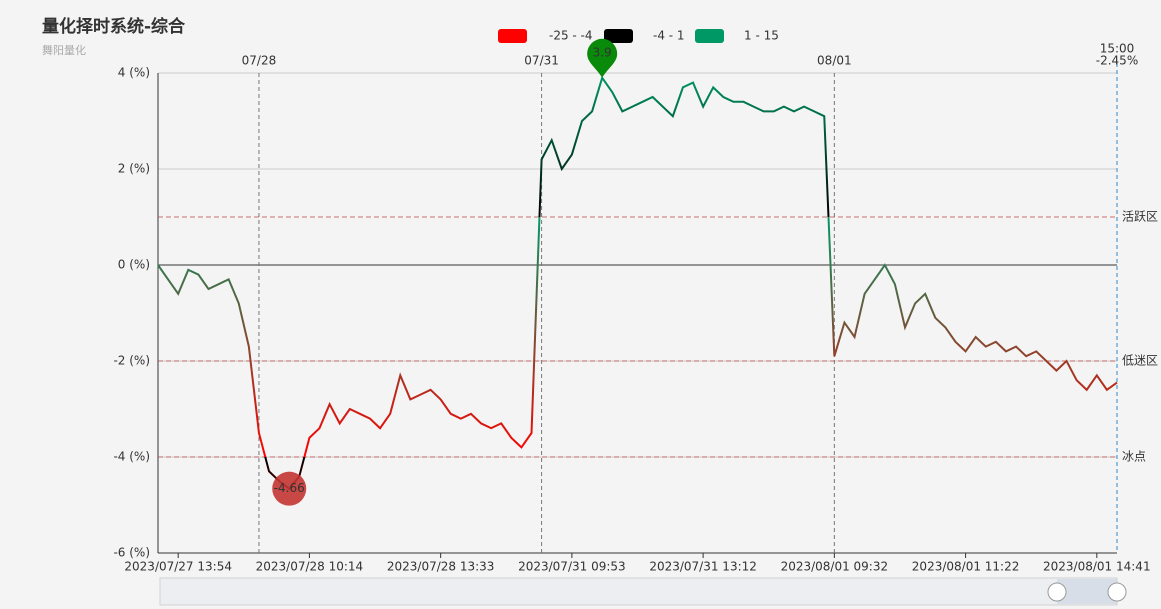 This screenshot has height=609, width=1161. I want to click on min-label: -4.66, so click(289, 488).